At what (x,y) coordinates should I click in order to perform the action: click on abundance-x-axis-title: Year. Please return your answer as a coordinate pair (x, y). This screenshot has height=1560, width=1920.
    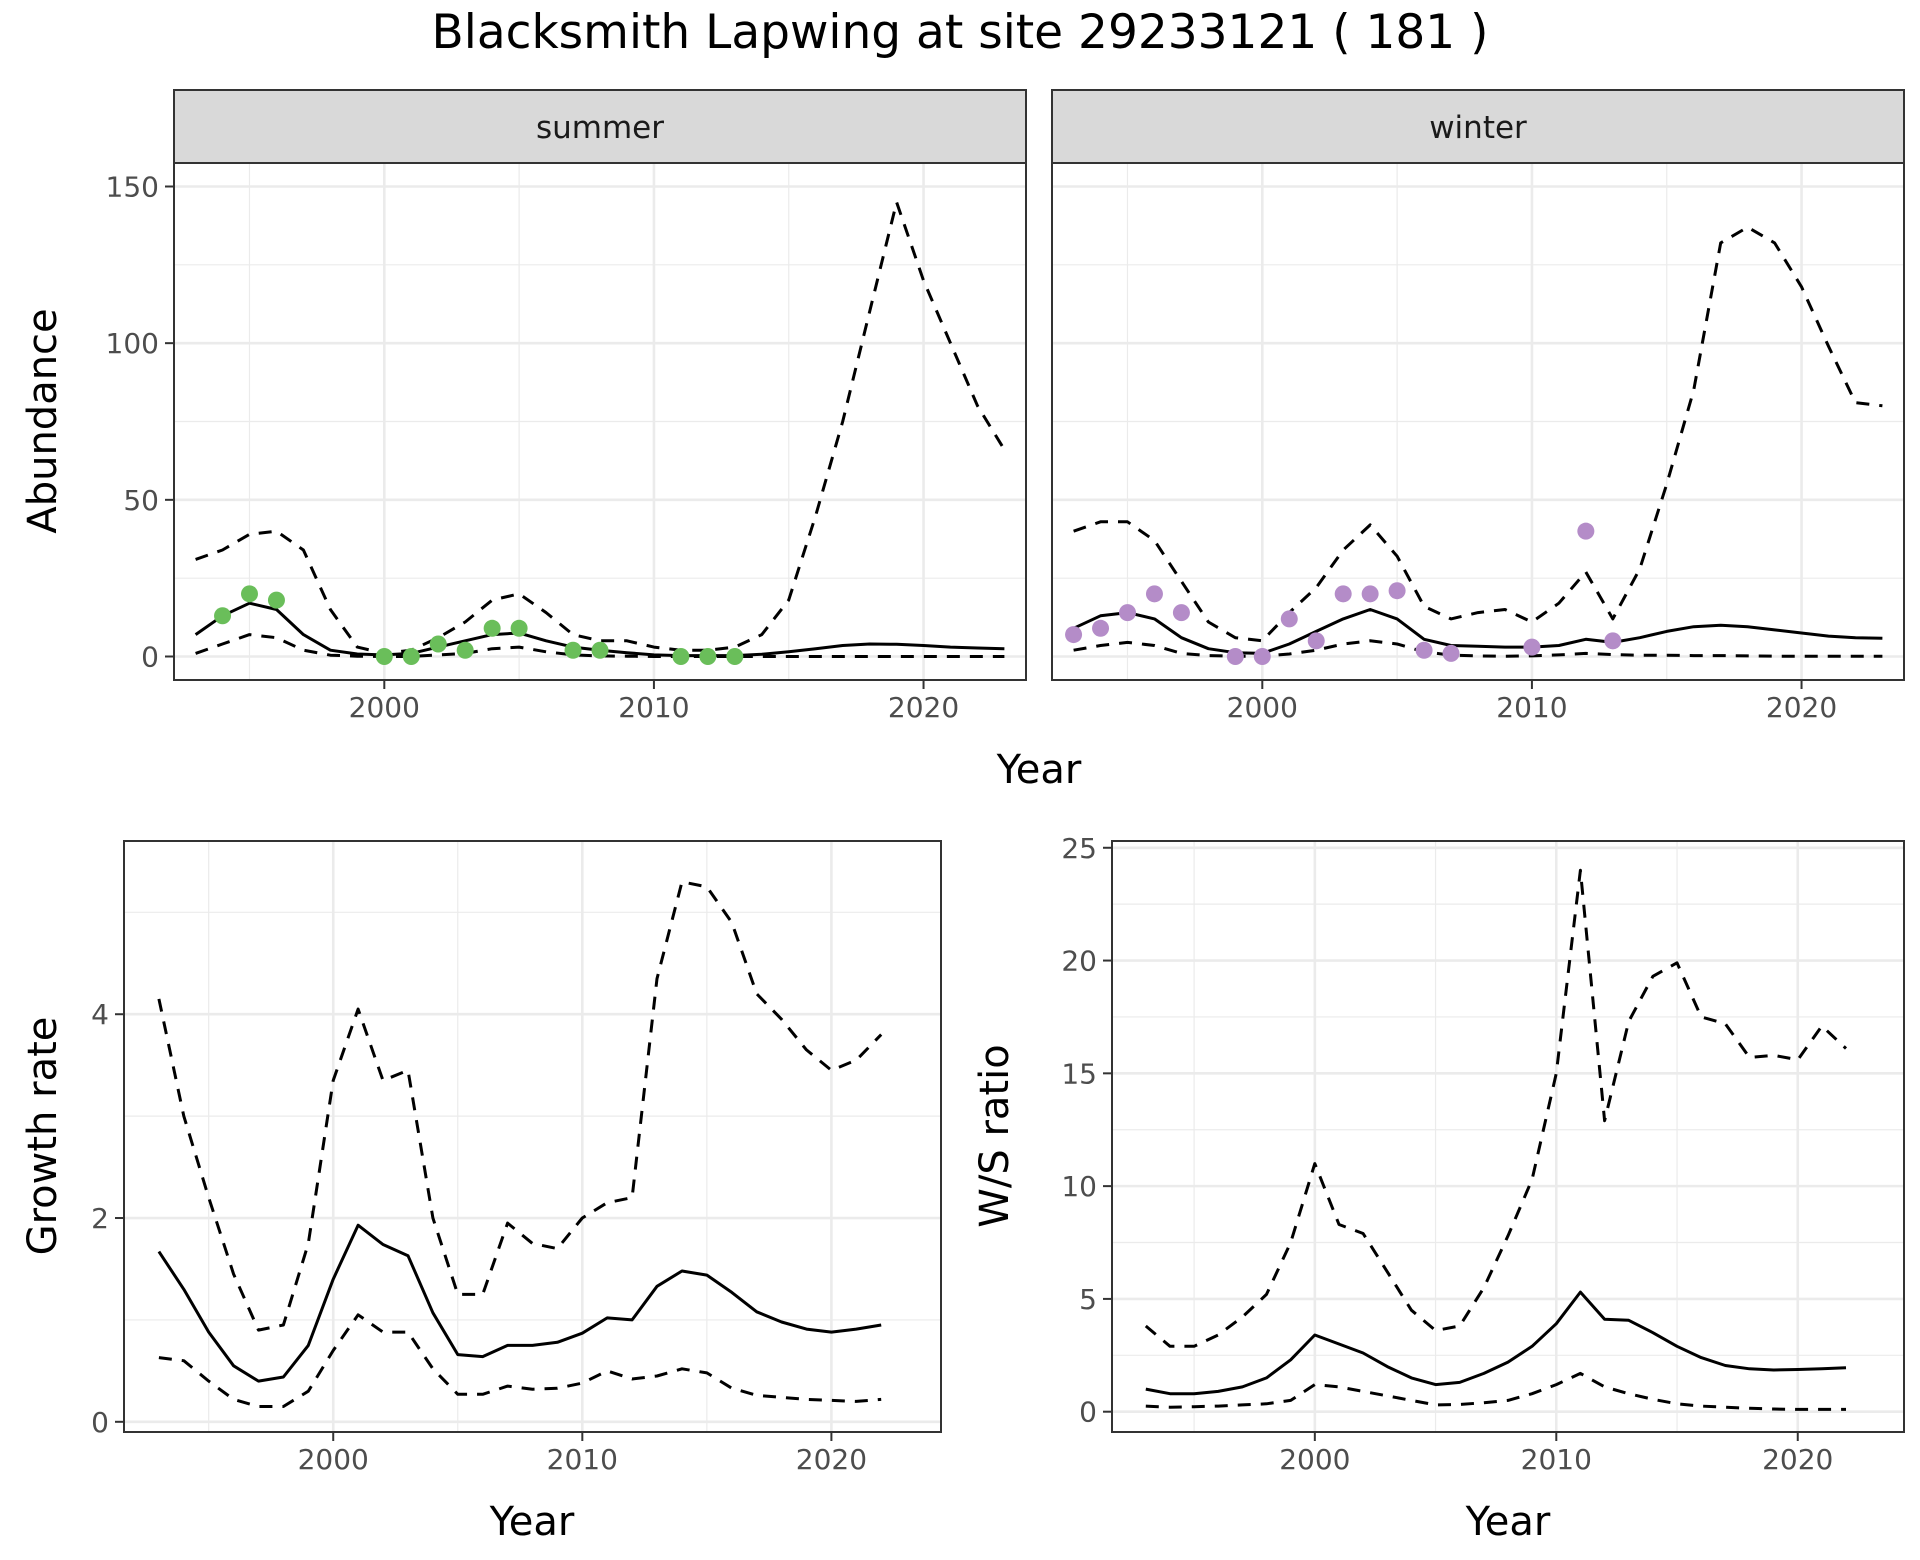
    Looking at the image, I should click on (1039, 770).